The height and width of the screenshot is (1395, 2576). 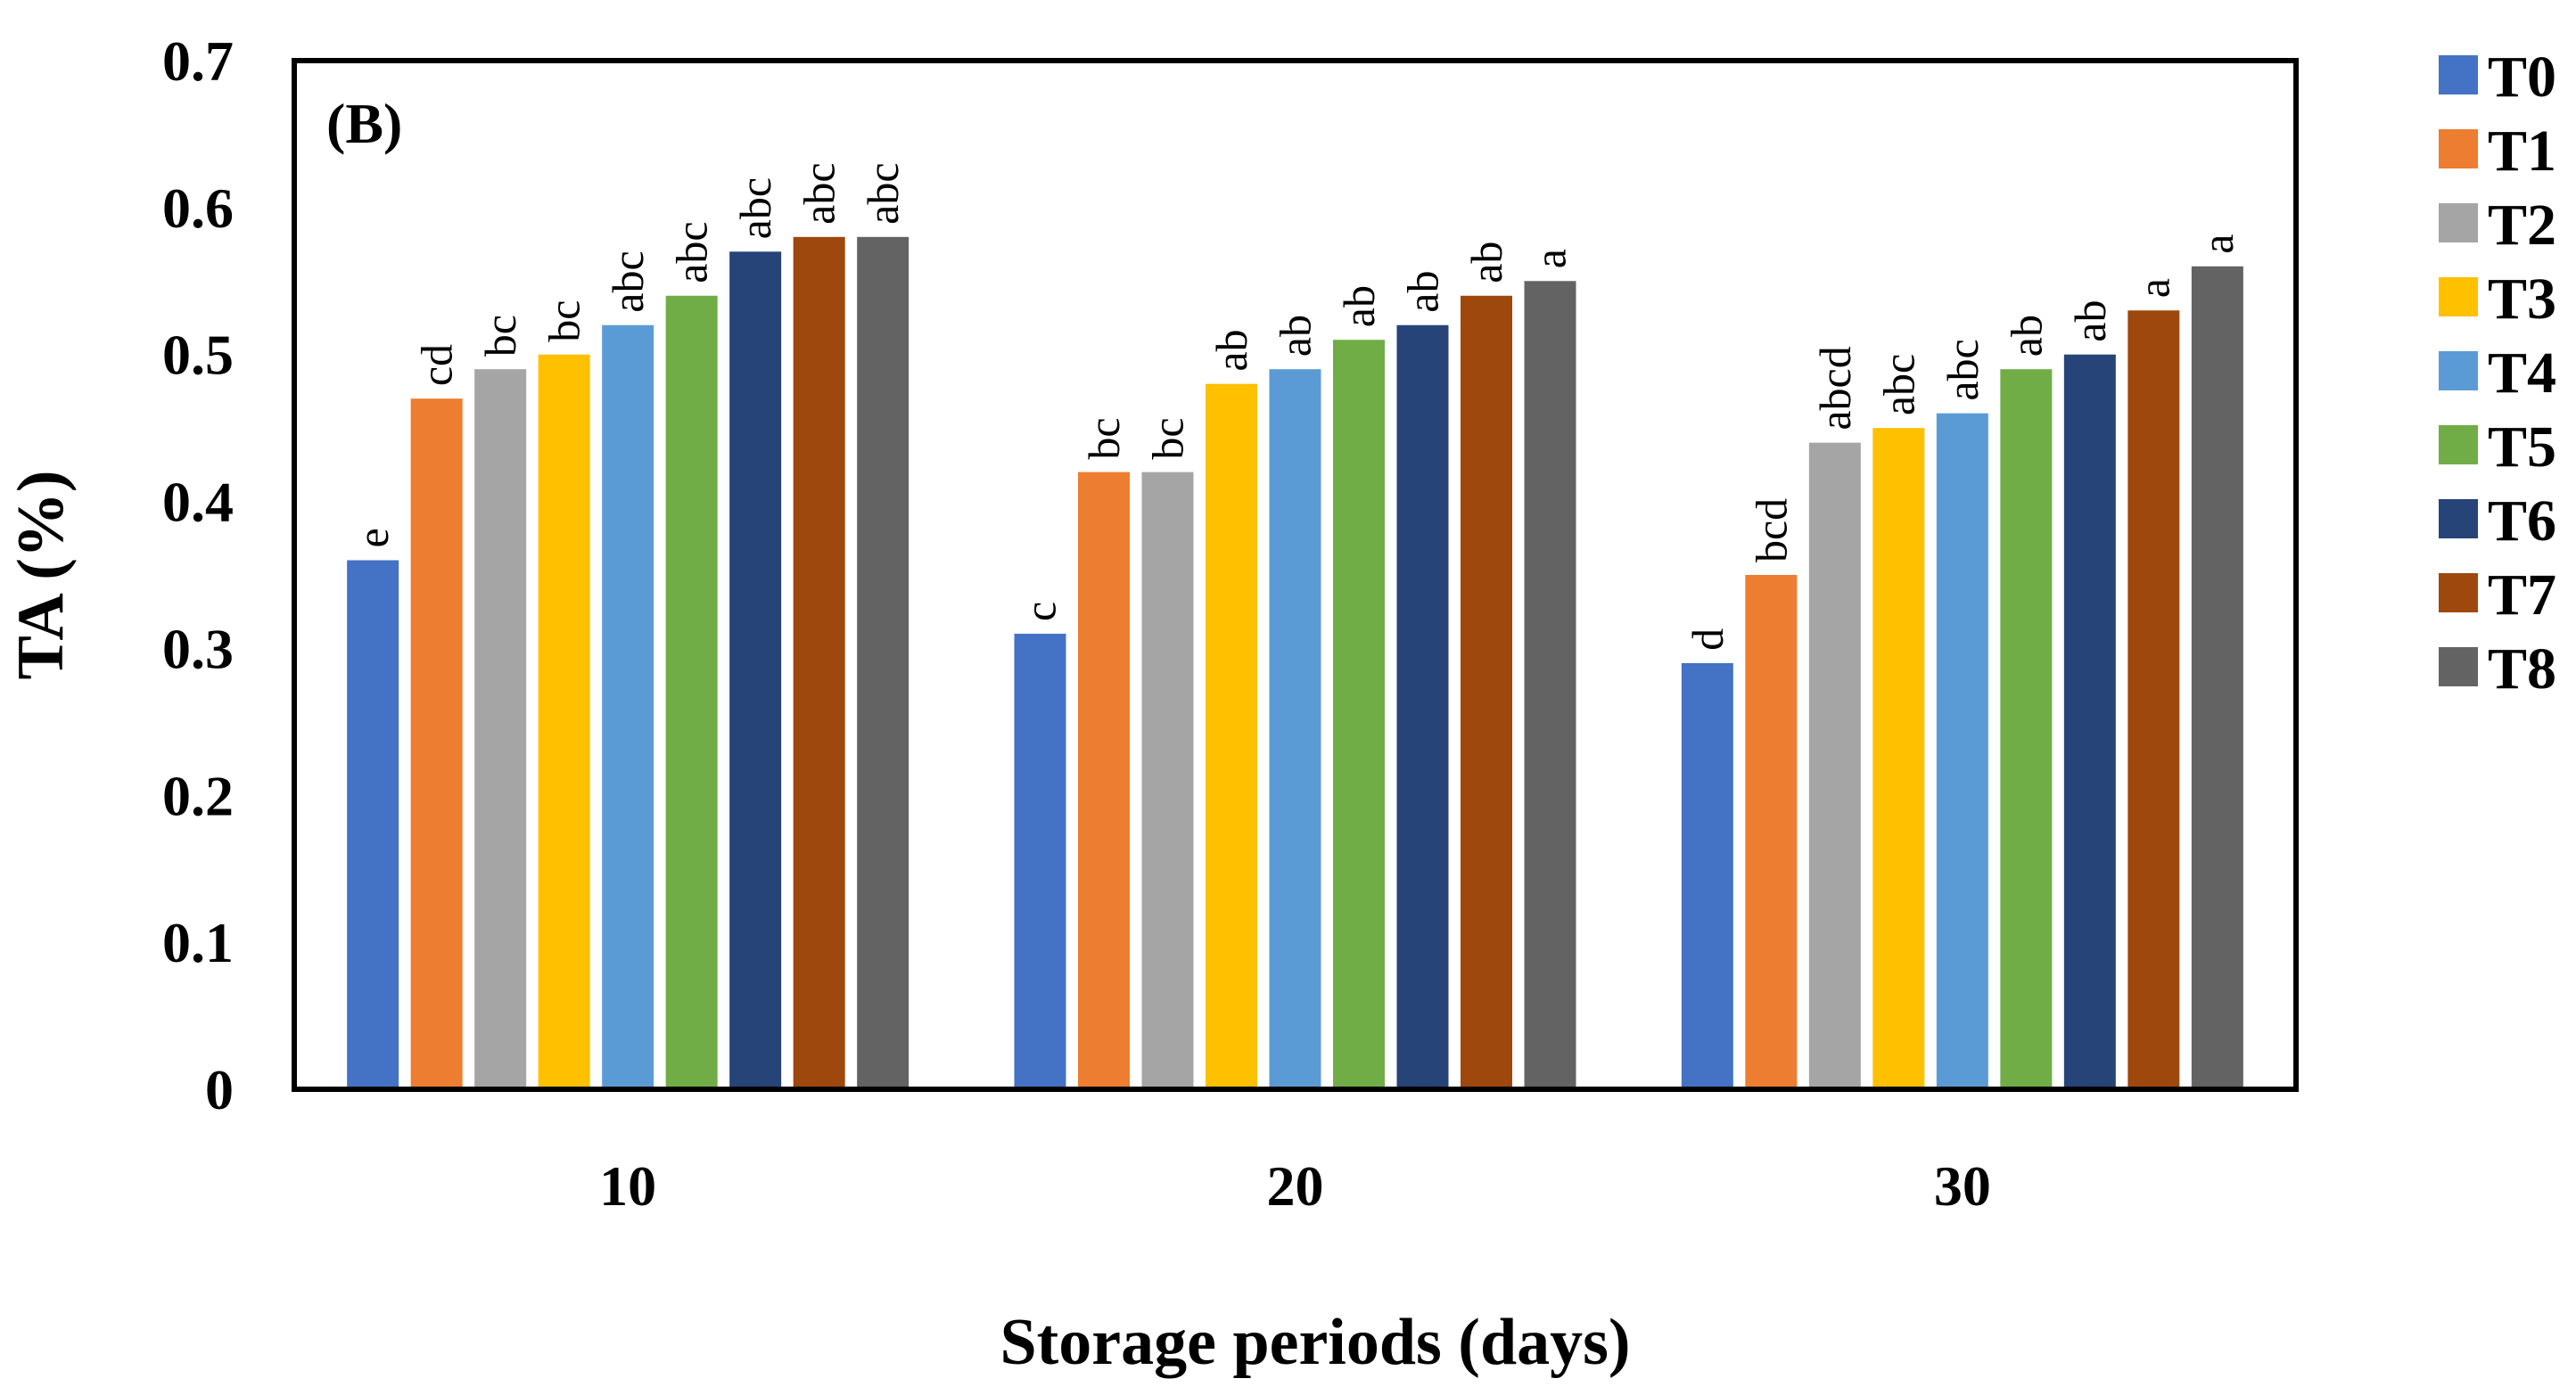 I want to click on legend-label-t7: T7, so click(x=2522, y=595).